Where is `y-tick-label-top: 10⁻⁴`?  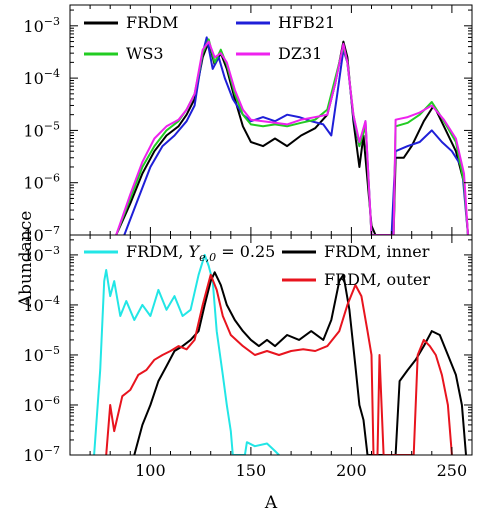 y-tick-label-top: 10⁻⁴ is located at coordinates (41, 77).